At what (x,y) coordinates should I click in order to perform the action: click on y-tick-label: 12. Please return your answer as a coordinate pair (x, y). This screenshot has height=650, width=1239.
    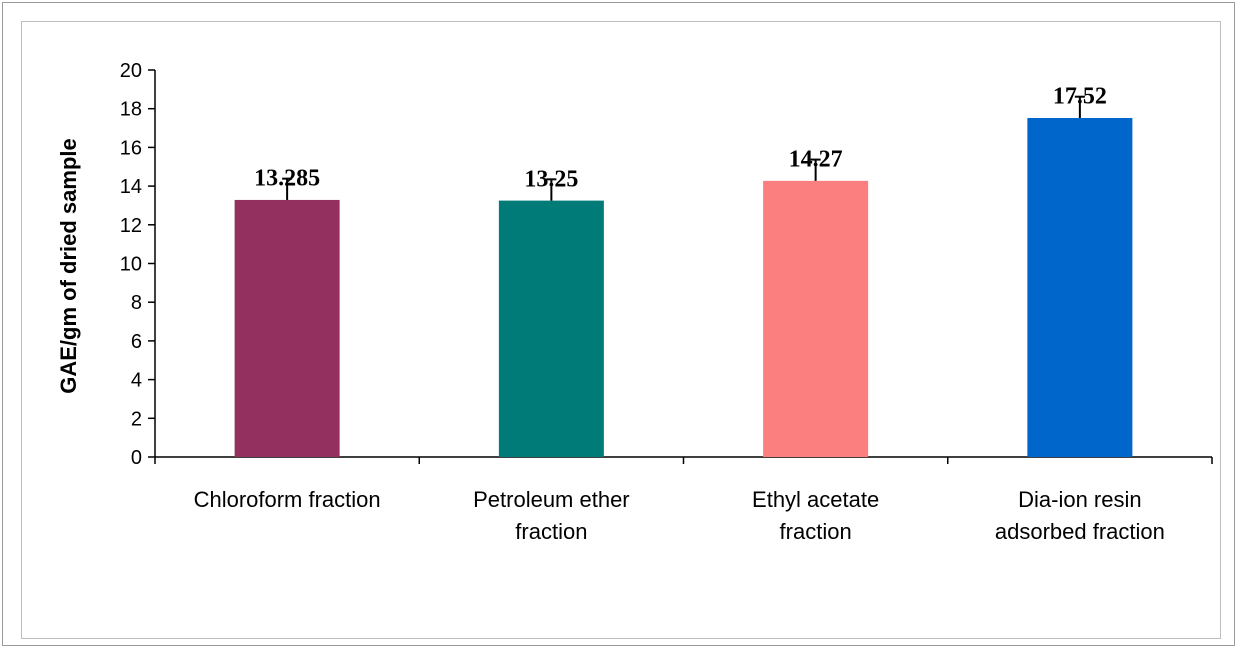
    Looking at the image, I should click on (131, 226).